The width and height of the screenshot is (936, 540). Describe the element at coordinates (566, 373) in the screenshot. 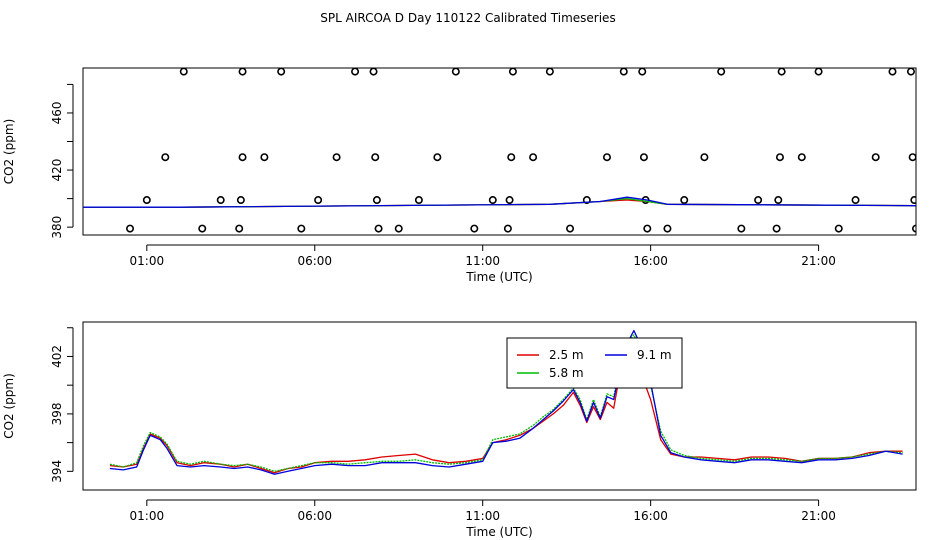

I see `legend-label: 5.8 m` at that location.